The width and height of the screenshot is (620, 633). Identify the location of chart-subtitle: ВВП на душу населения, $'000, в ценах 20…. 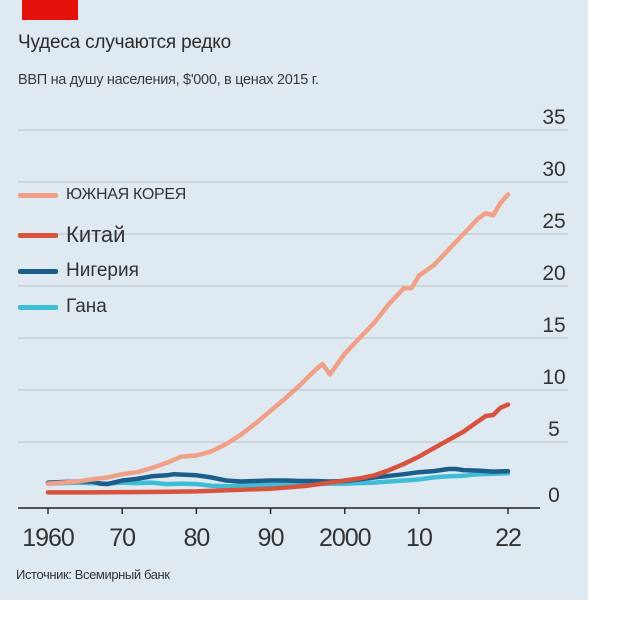
(168, 80).